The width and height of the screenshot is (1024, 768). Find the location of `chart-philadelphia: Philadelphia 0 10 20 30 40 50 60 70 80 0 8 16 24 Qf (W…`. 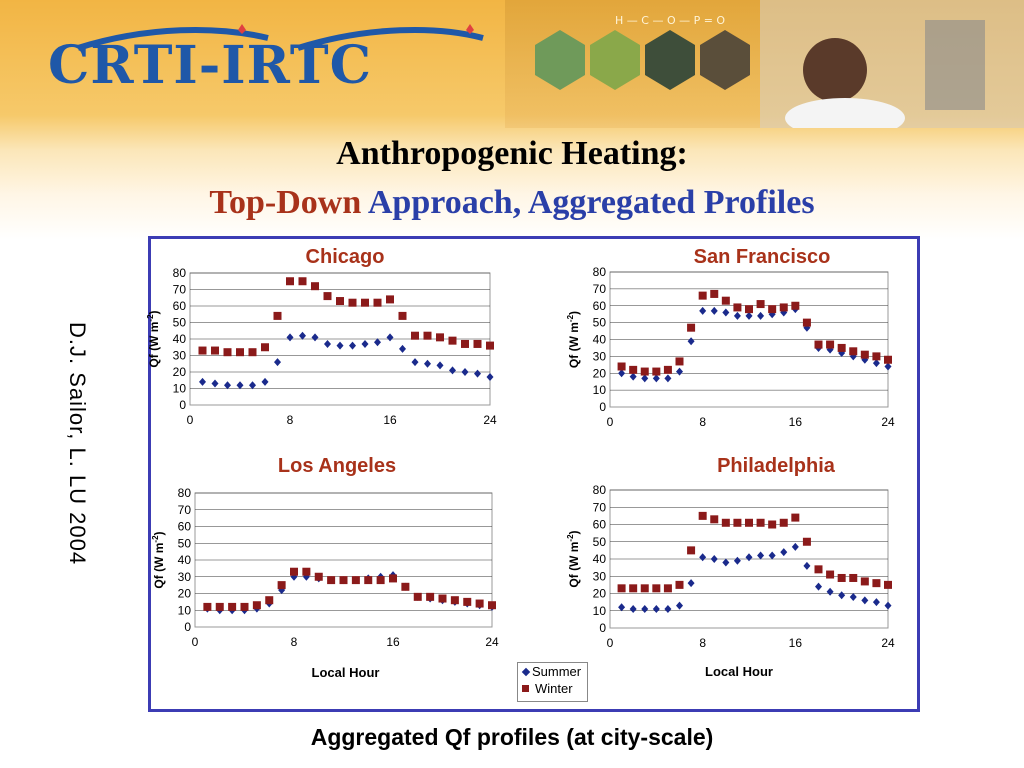

chart-philadelphia: Philadelphia 0 10 20 30 40 50 60 70 80 0 8 16 24 Qf (W… is located at coordinates (730, 567).